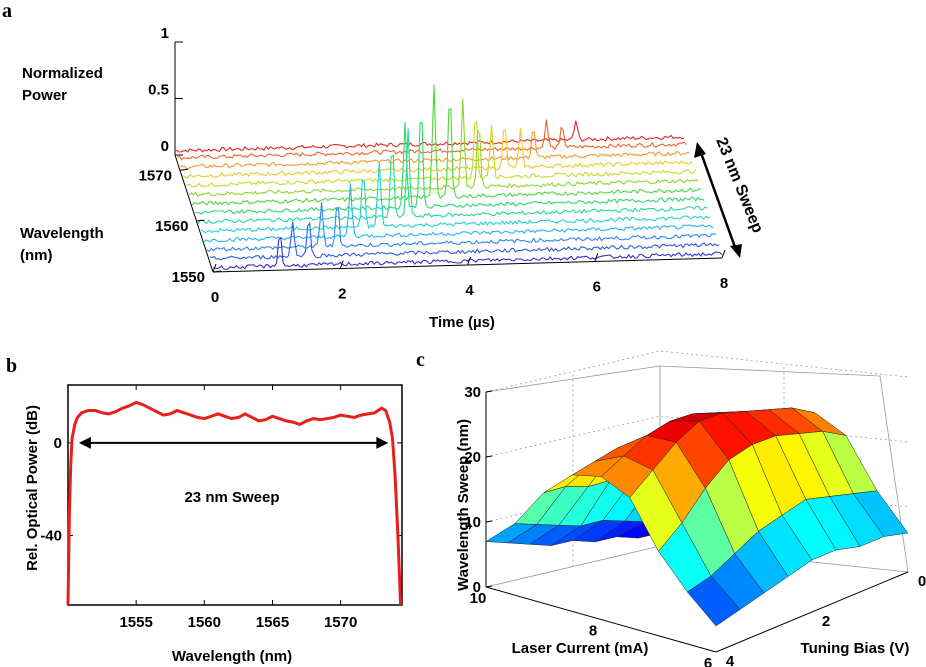 The height and width of the screenshot is (667, 926). Describe the element at coordinates (58, 443) in the screenshot. I see `b-y-tick-label-0: 0` at that location.